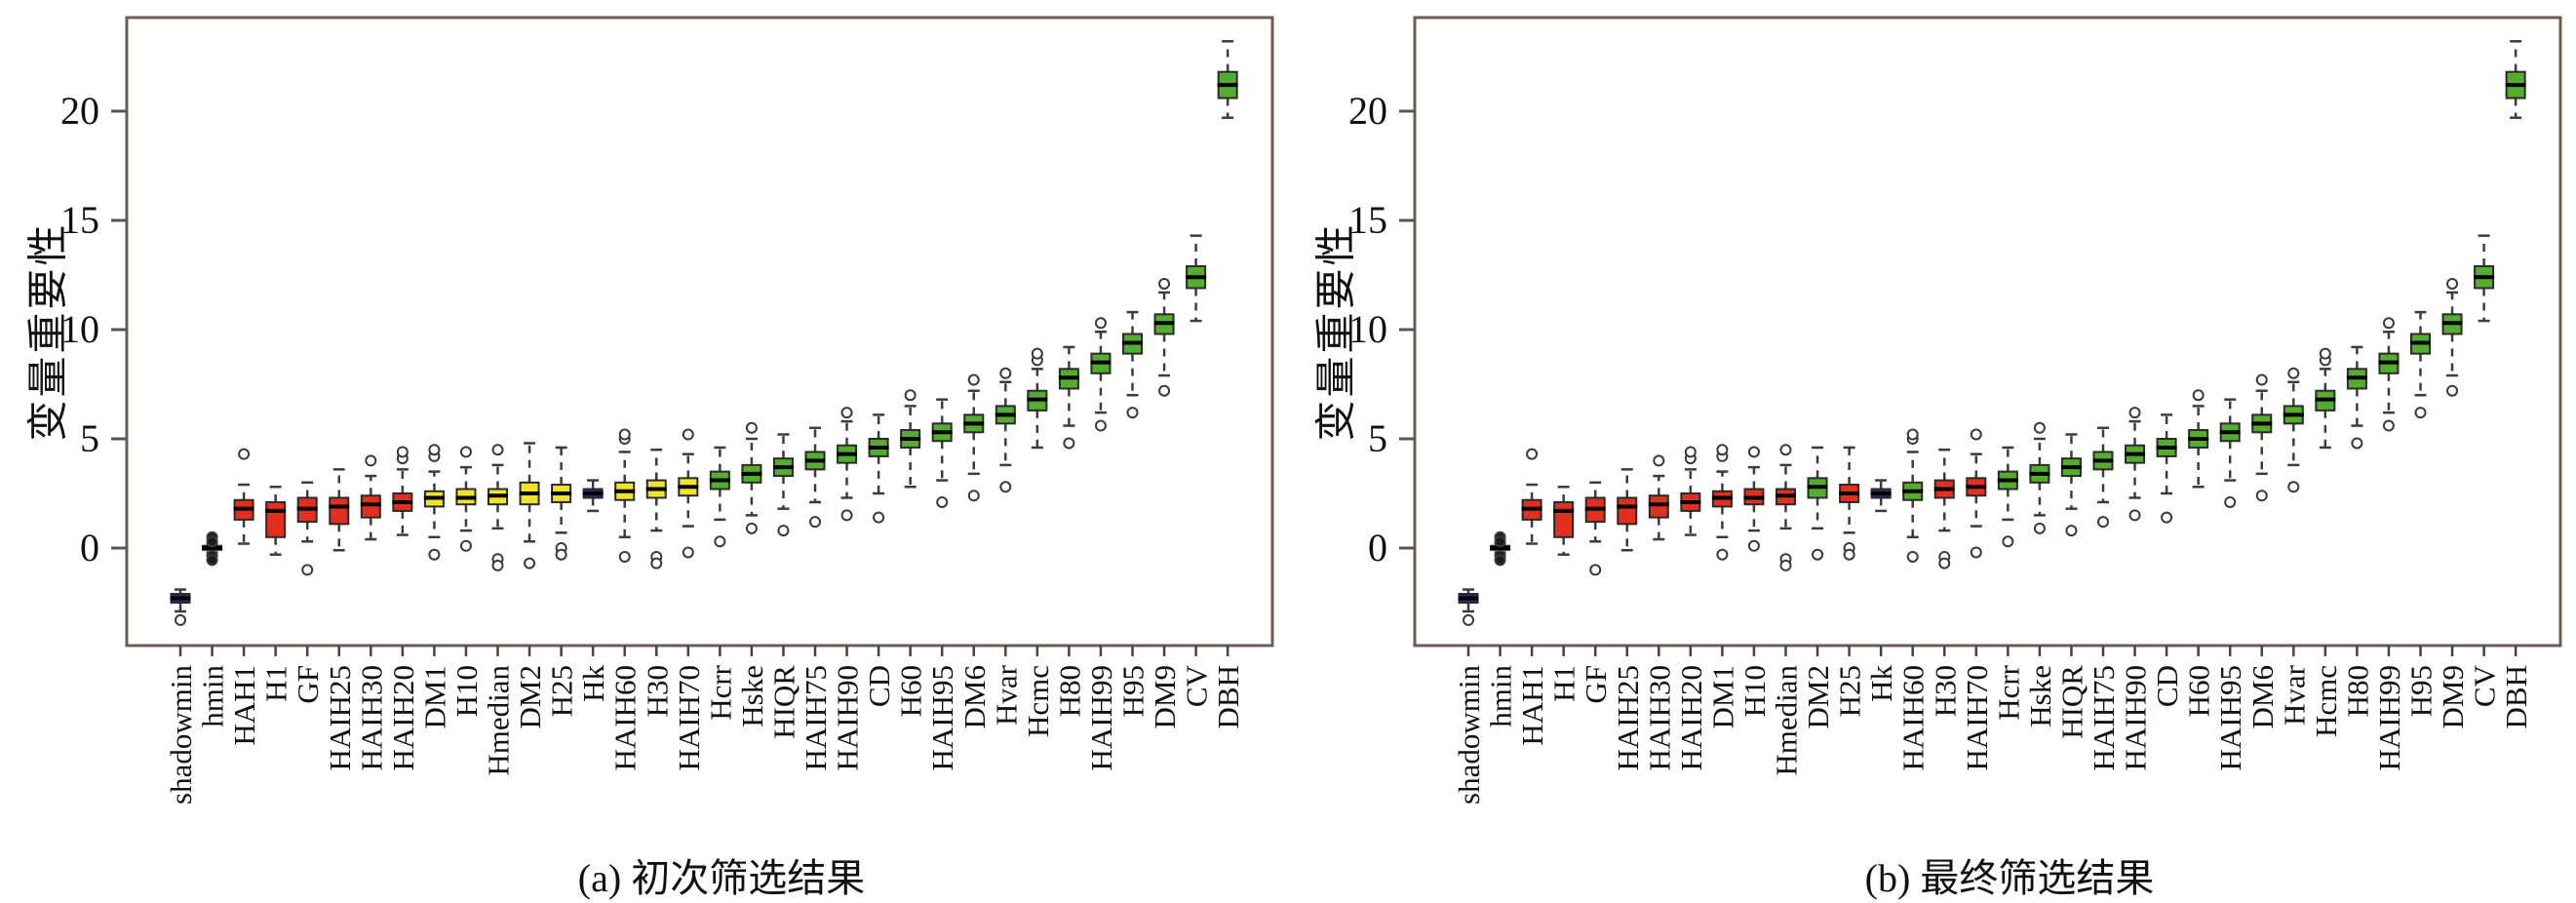 Image resolution: width=2576 pixels, height=903 pixels. I want to click on x-tick-label: GF, so click(1596, 684).